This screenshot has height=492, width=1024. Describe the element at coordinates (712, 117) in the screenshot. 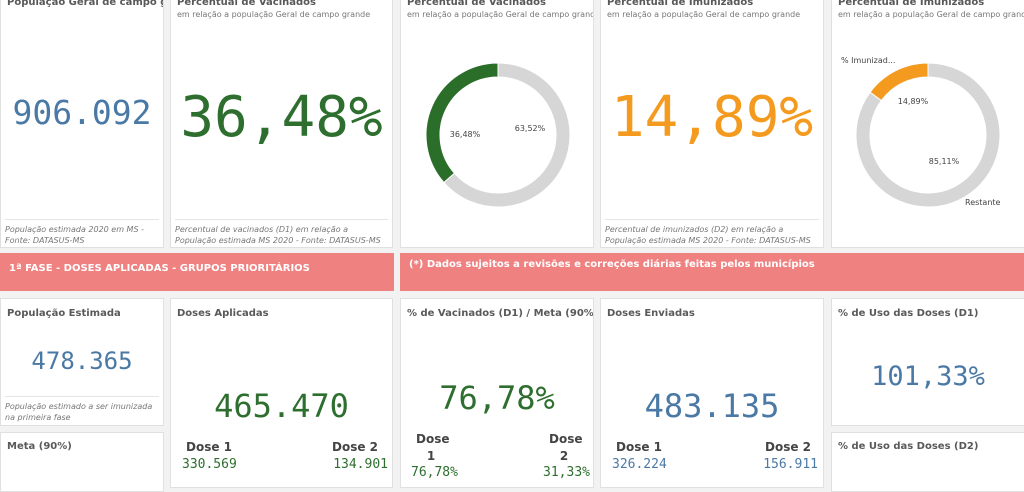

I see `kpi-value: 14,89%` at that location.